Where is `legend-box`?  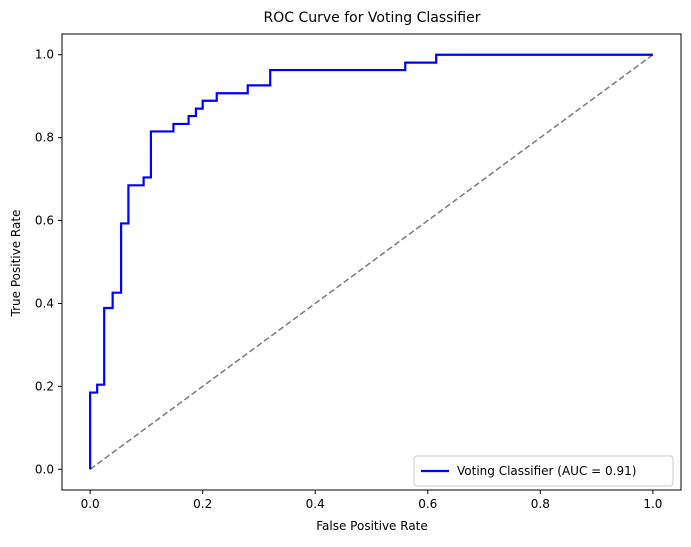
legend-box is located at coordinates (543, 471).